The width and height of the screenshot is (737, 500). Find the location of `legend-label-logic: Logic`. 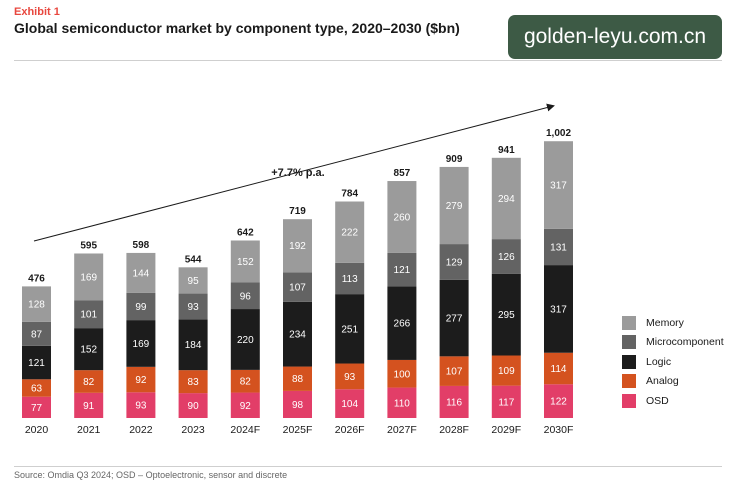

legend-label-logic: Logic is located at coordinates (659, 361).